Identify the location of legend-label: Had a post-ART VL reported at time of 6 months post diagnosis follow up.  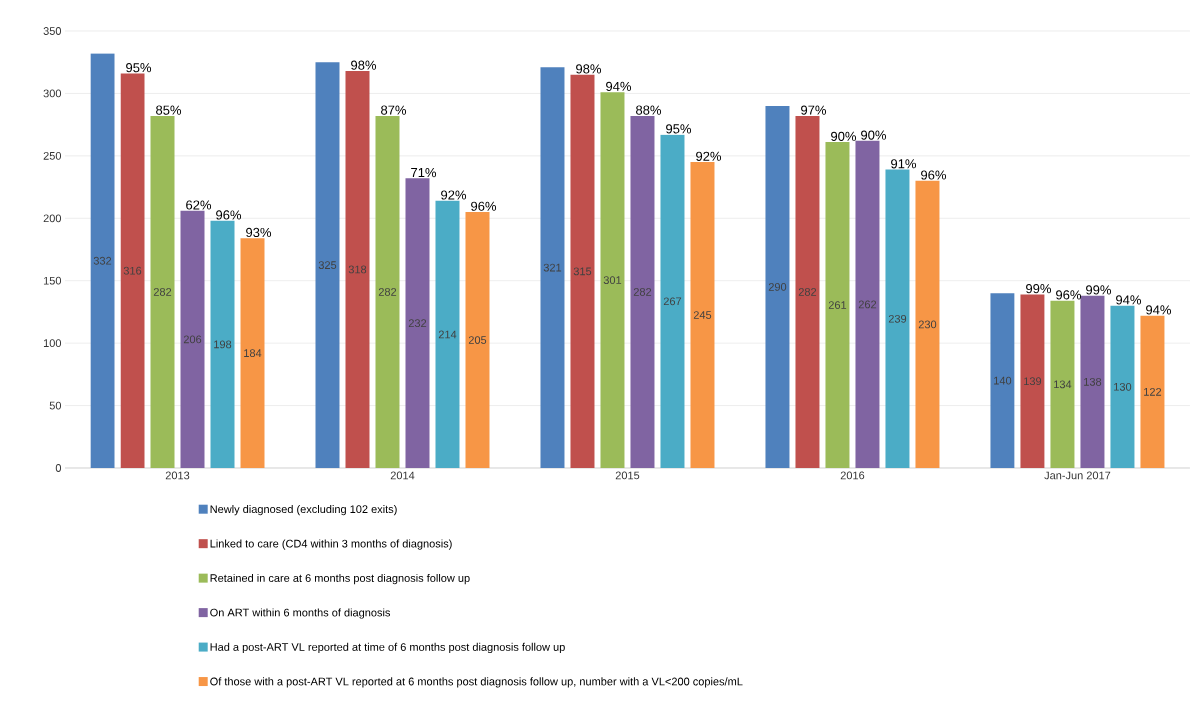
(387, 648).